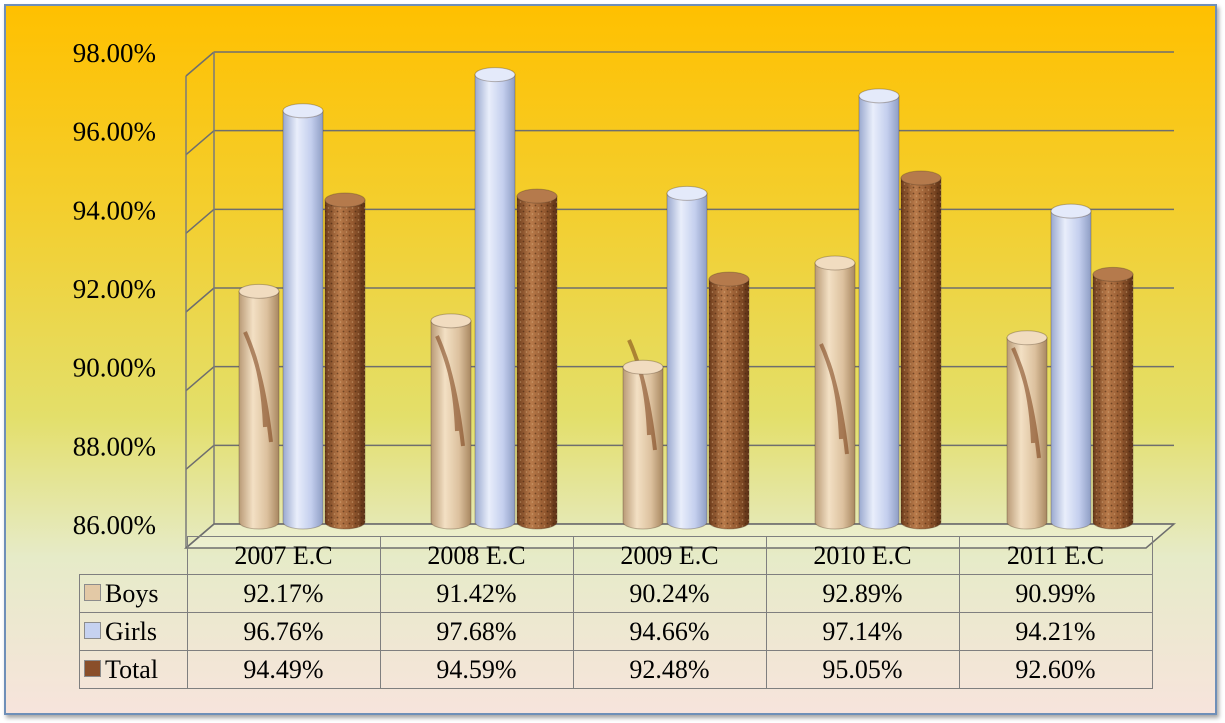  I want to click on data-label: 94.49%, so click(283, 669).